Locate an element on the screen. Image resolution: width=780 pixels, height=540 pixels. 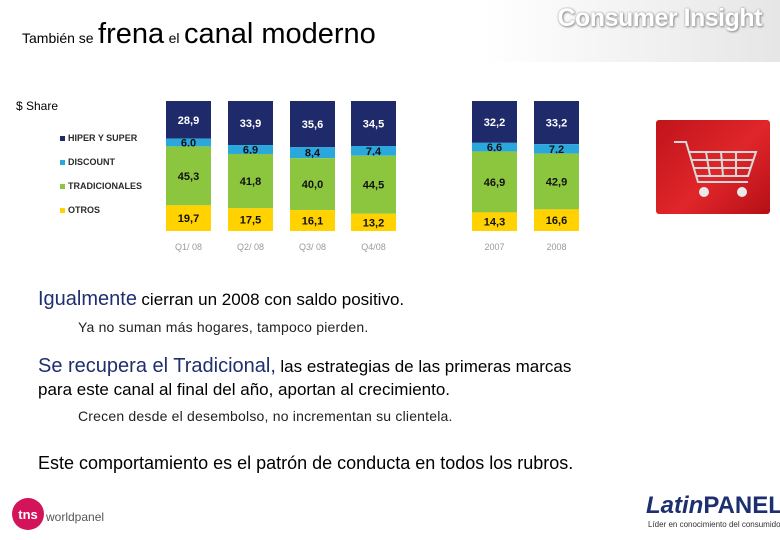
data-label: 6,6 is located at coordinates (494, 148).